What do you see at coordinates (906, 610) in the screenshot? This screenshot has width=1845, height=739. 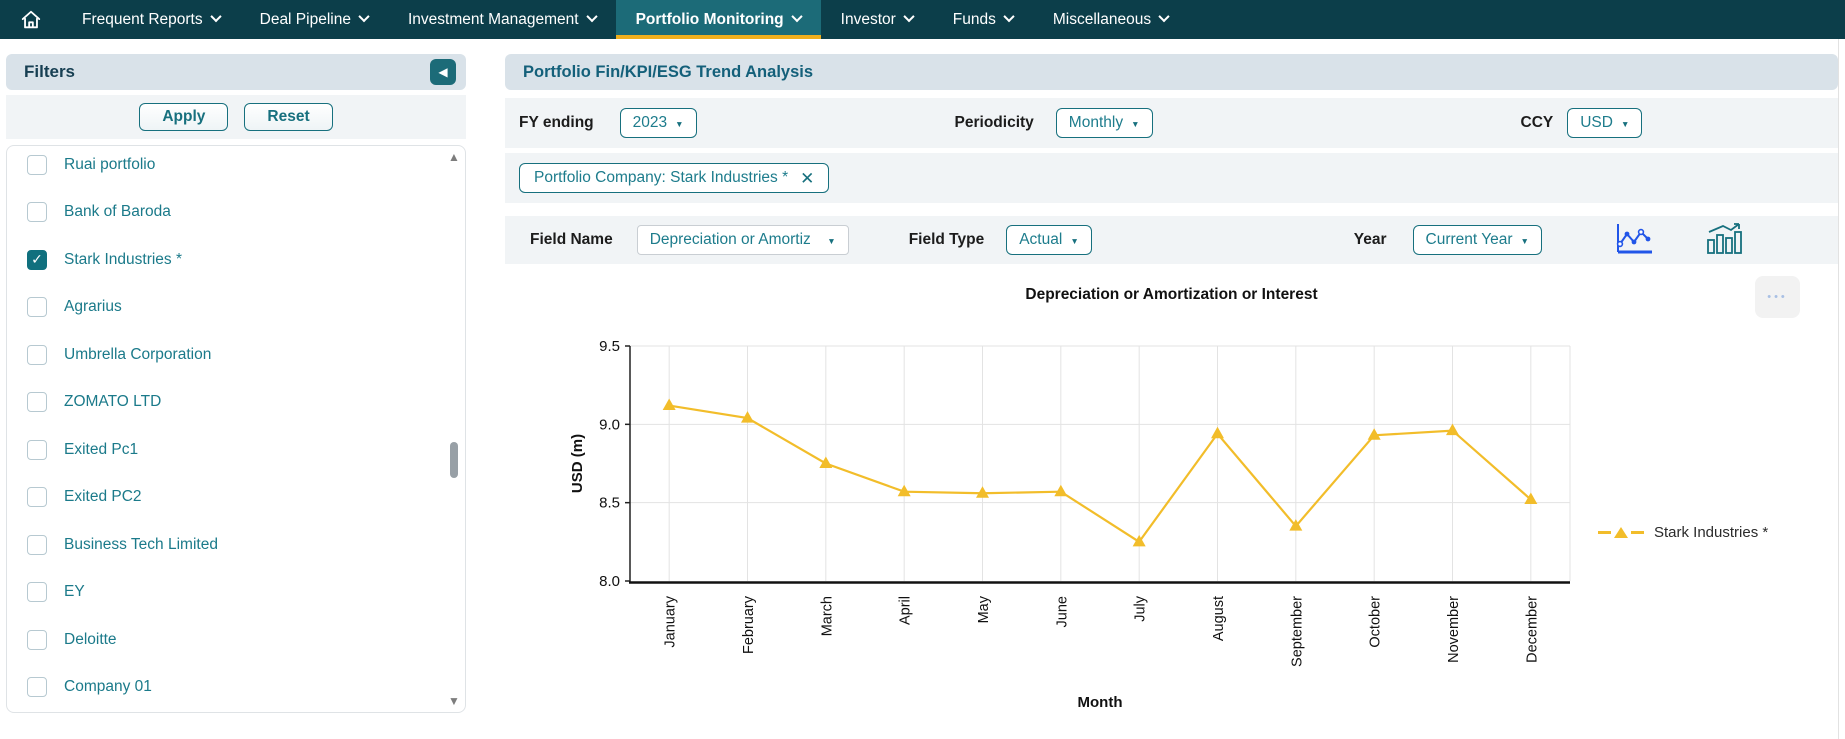 I see `svg-text: April` at bounding box center [906, 610].